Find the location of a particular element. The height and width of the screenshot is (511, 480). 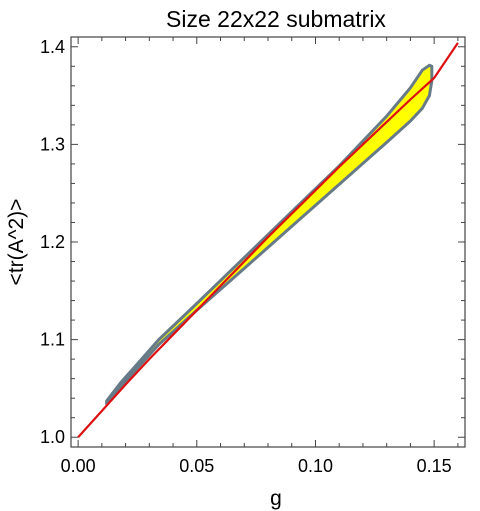

y-axis-label: <tr(A^2)> is located at coordinates (16, 242).